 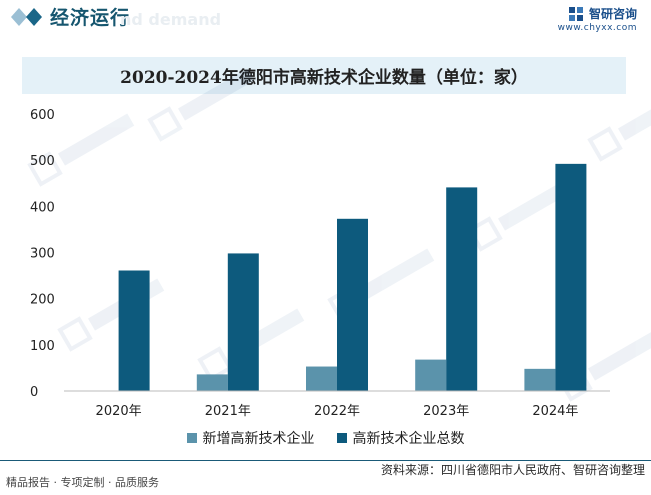 What do you see at coordinates (341, 438) in the screenshot?
I see `legend-swatch-total` at bounding box center [341, 438].